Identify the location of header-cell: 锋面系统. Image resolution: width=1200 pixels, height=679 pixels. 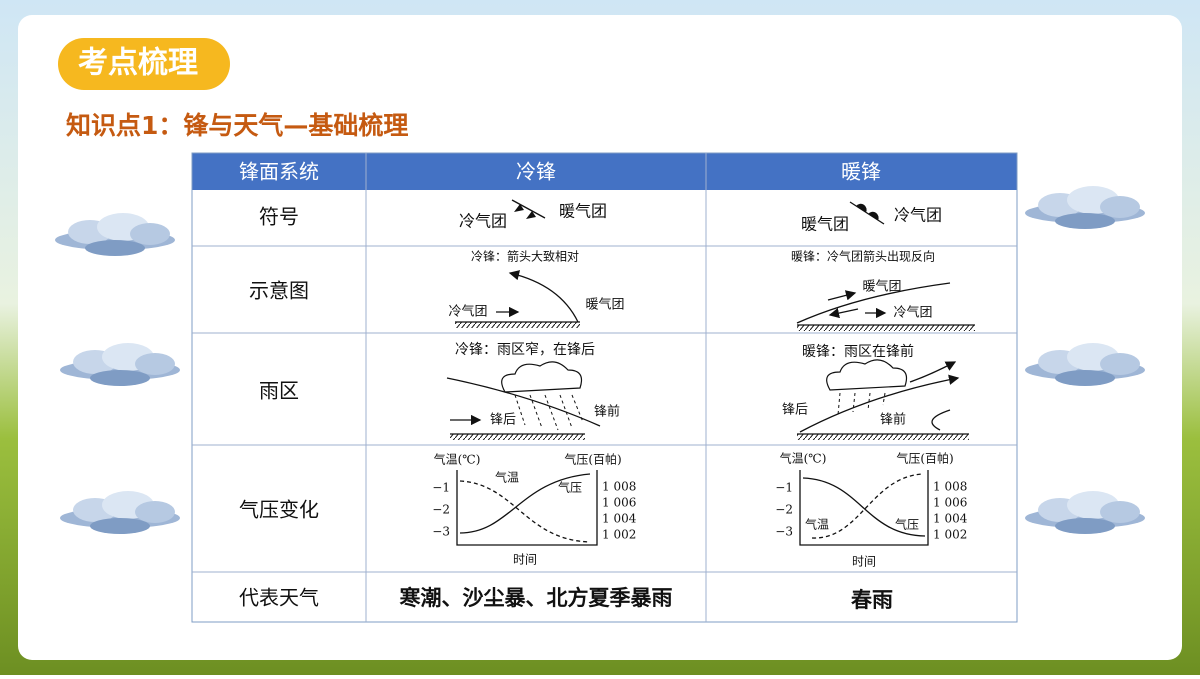
(279, 172).